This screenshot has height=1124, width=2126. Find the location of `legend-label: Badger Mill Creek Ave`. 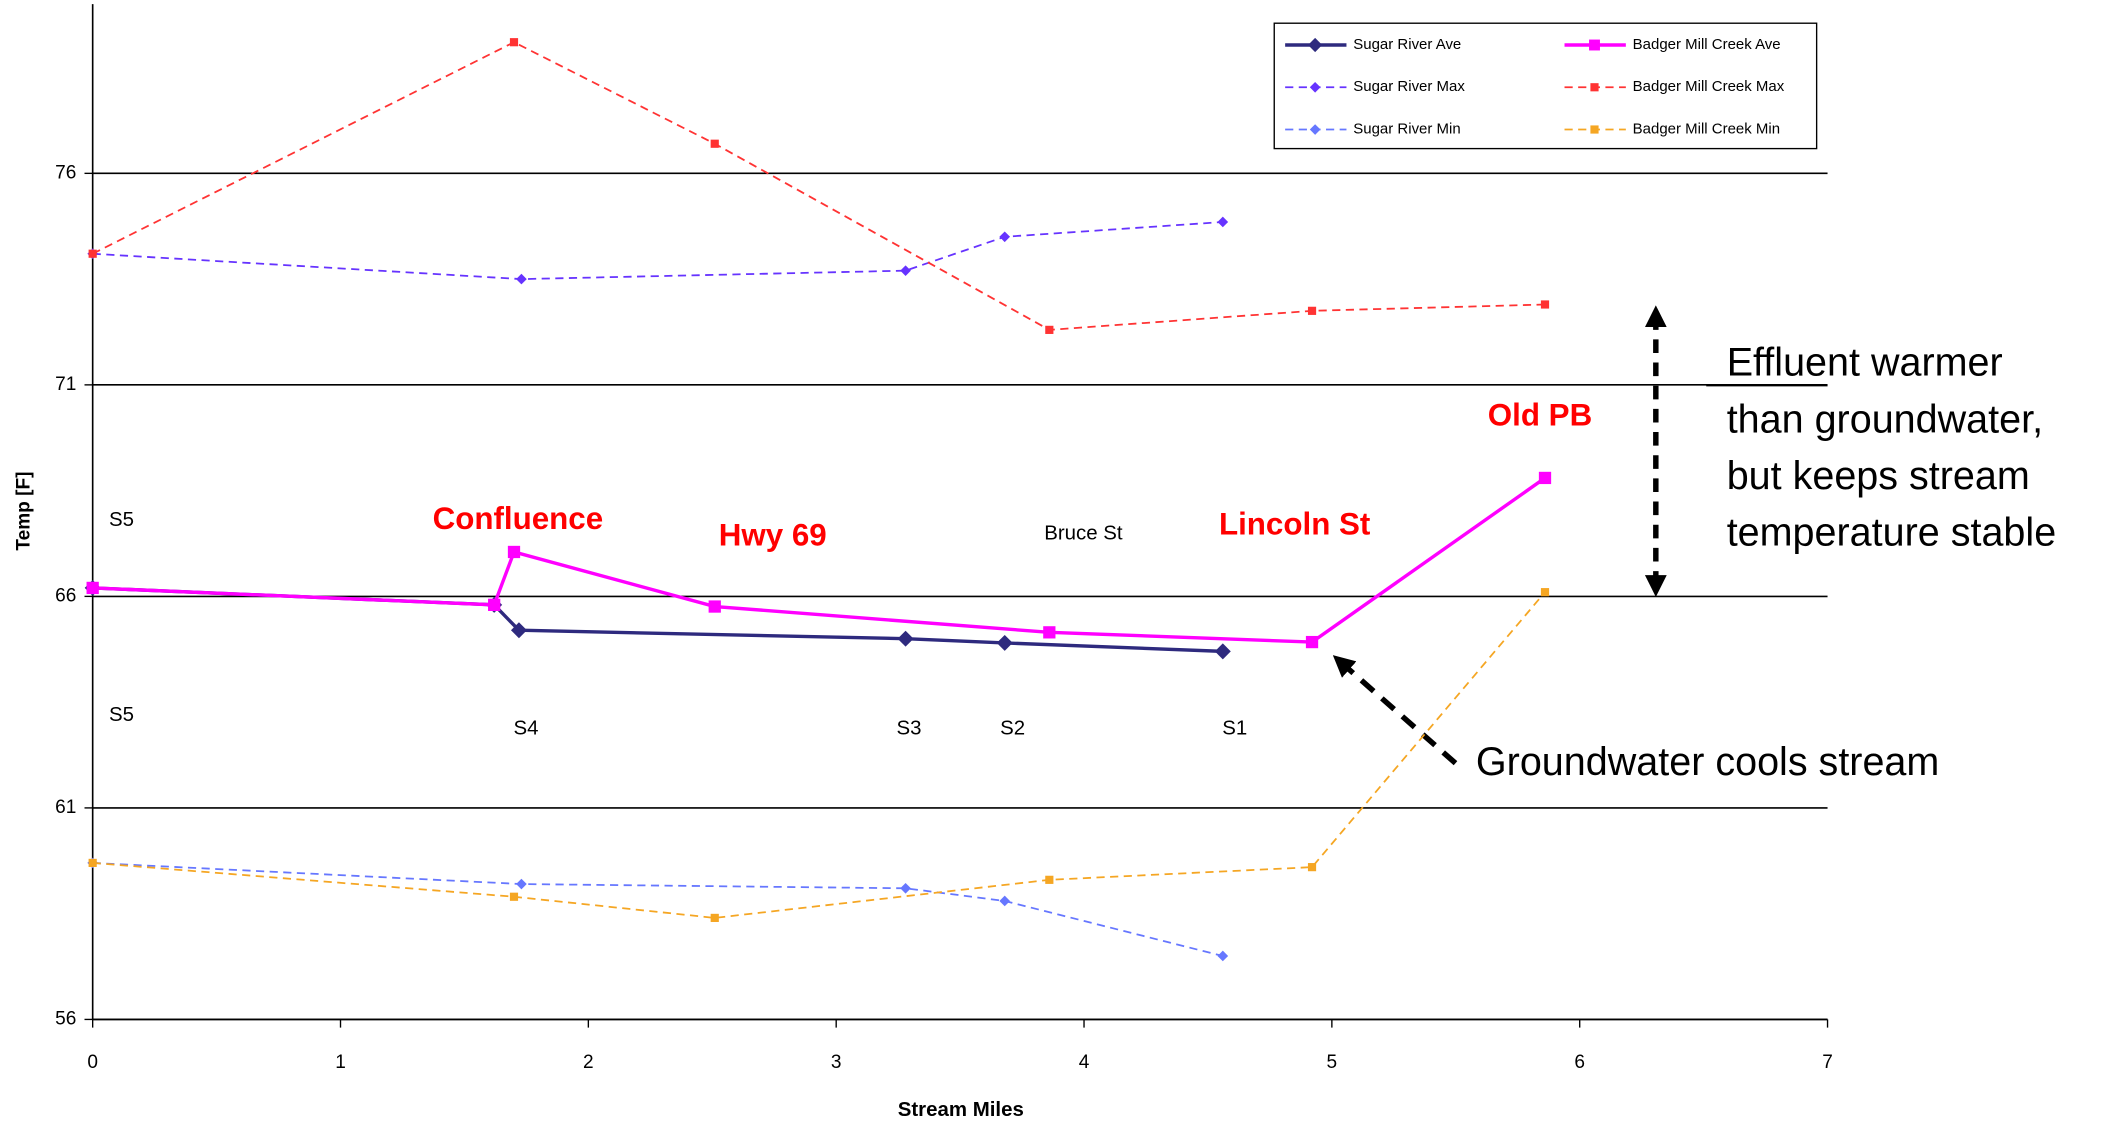

legend-label: Badger Mill Creek Ave is located at coordinates (1707, 44).